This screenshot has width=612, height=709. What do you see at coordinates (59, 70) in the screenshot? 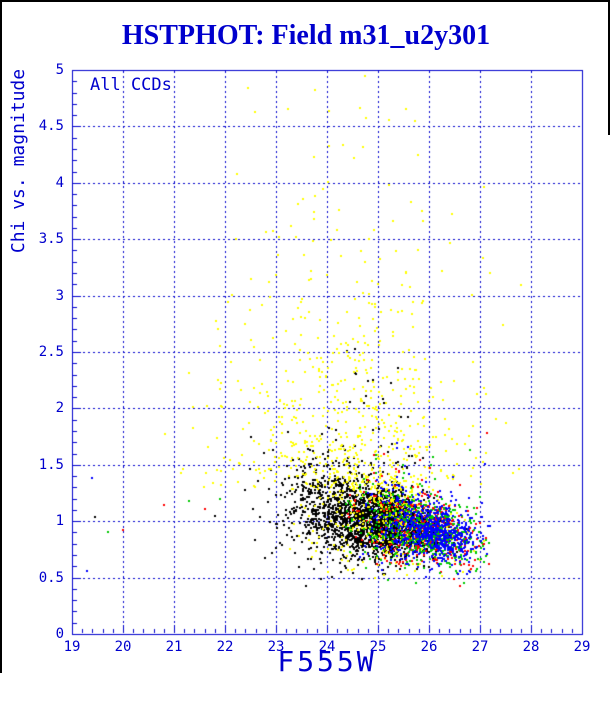
I see `y-tick-label: 5` at bounding box center [59, 70].